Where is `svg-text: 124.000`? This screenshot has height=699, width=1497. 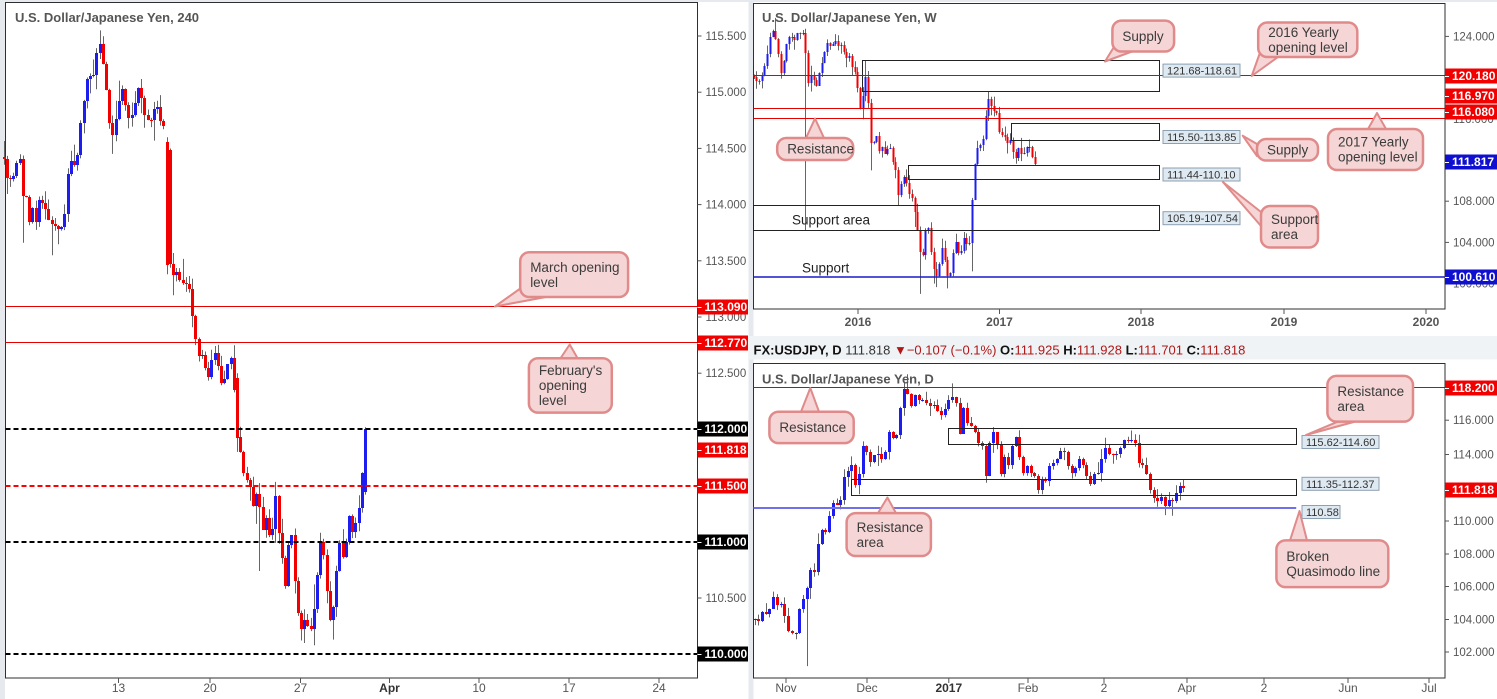 svg-text: 124.000 is located at coordinates (1474, 37).